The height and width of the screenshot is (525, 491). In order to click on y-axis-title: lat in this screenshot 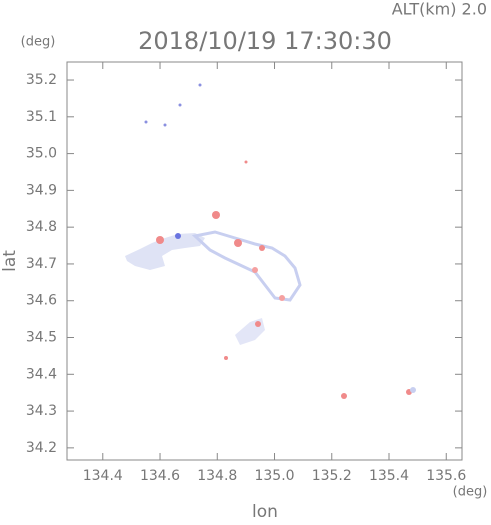, I will do `click(10, 261)`.